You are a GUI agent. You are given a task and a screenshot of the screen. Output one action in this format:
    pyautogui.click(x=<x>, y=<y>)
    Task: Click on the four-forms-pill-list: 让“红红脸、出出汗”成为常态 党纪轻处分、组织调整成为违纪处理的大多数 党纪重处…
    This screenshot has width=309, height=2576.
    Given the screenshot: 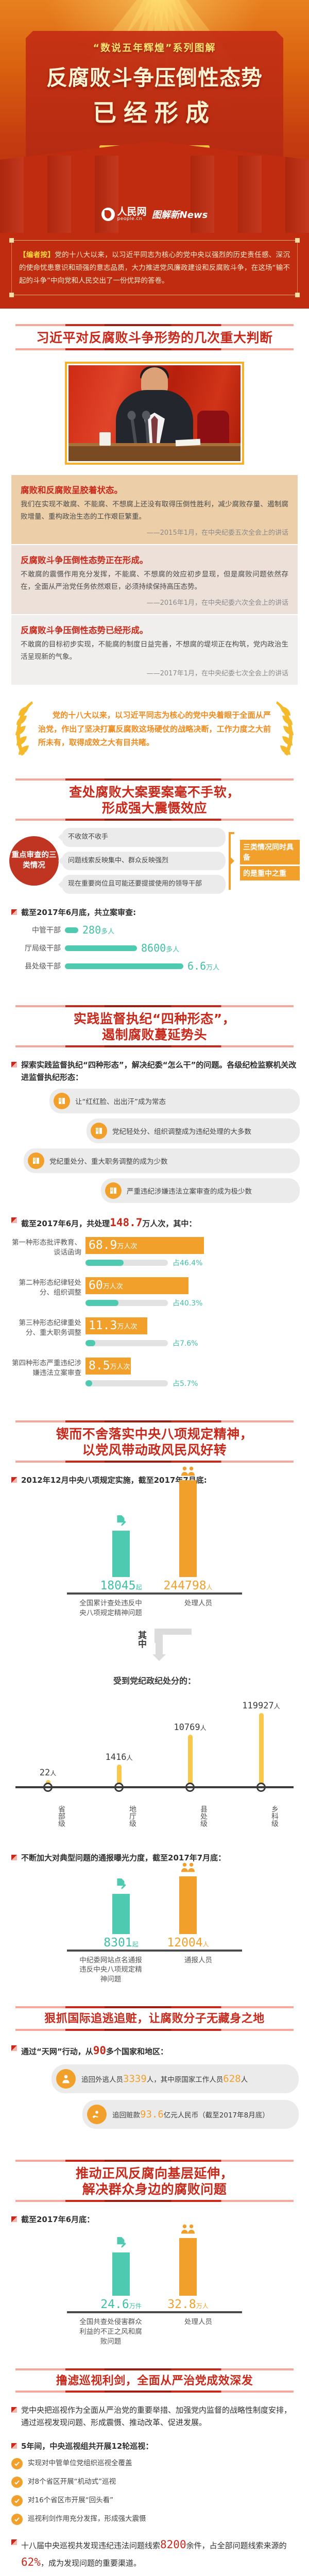 What is the action you would take?
    pyautogui.click(x=154, y=1146)
    